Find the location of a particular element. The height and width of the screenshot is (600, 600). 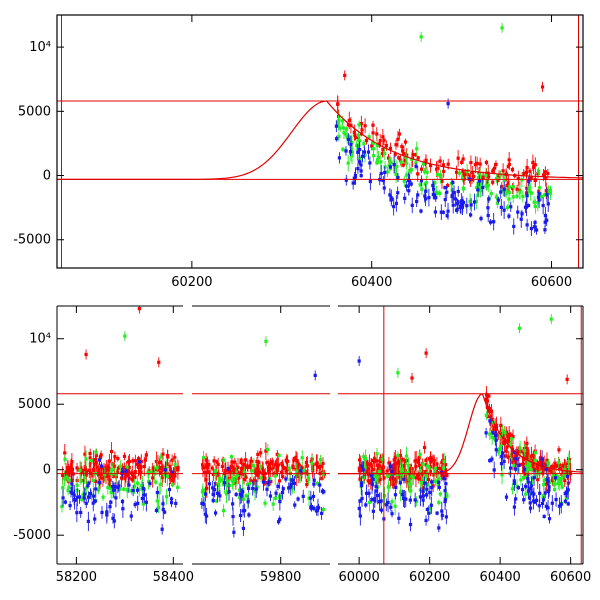

y-tick-label: 5000 is located at coordinates (34, 404).